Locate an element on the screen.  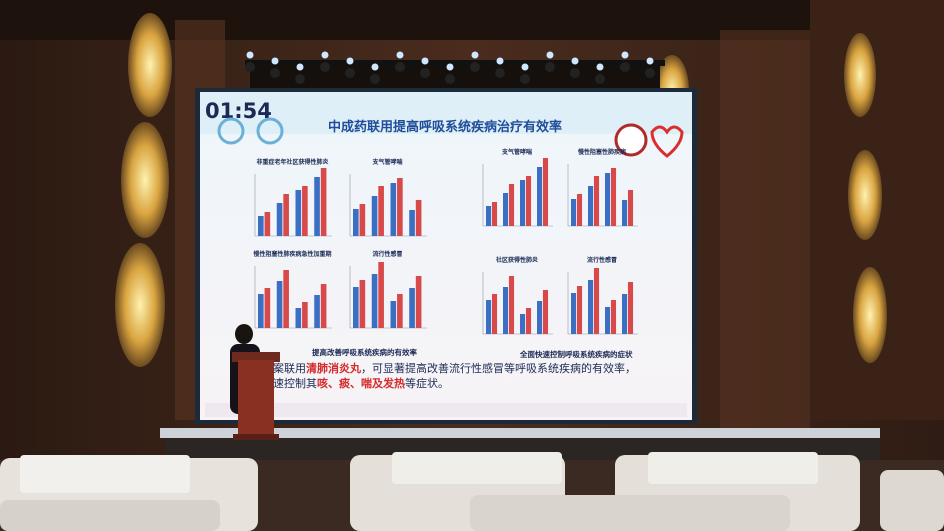
body-text: 方案联用清肺消炎丸，可显著提高改善流行性感冒等呼吸系统疾病的有效率， is located at coordinates (449, 368).